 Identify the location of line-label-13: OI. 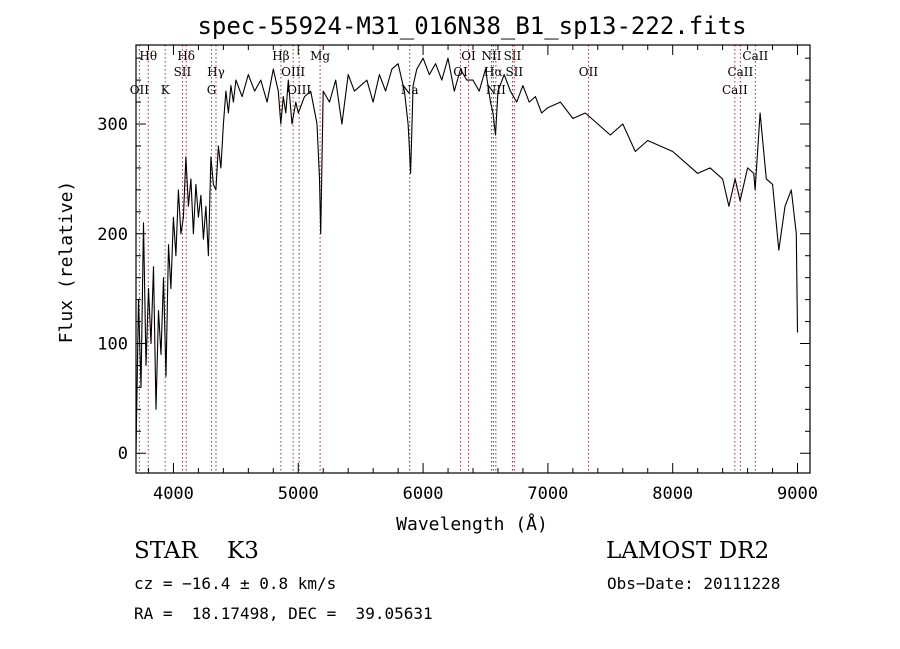
(468, 56).